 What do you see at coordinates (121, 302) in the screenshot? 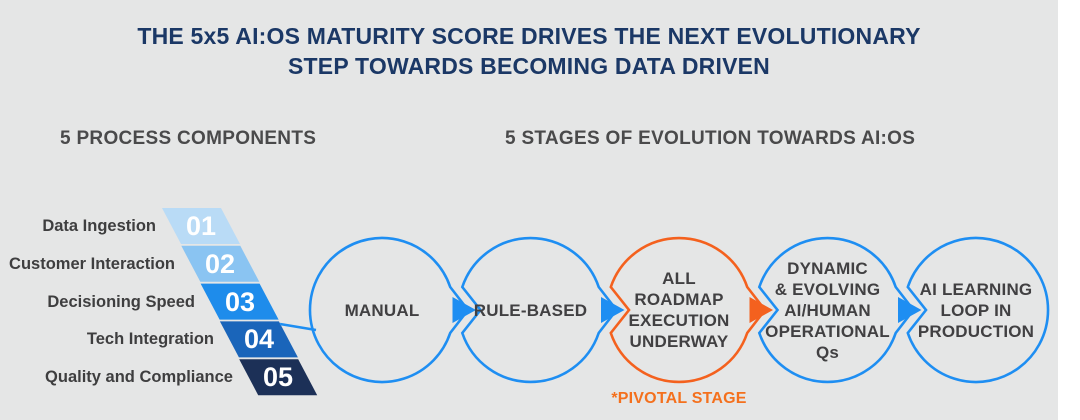
I see `component-label: Decisioning Speed` at bounding box center [121, 302].